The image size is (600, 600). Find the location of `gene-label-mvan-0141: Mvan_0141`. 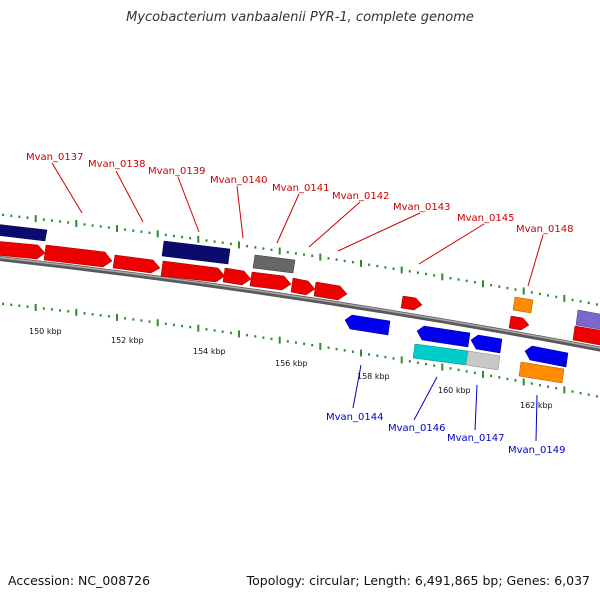

gene-label-mvan-0141: Mvan_0141 is located at coordinates (300, 188).